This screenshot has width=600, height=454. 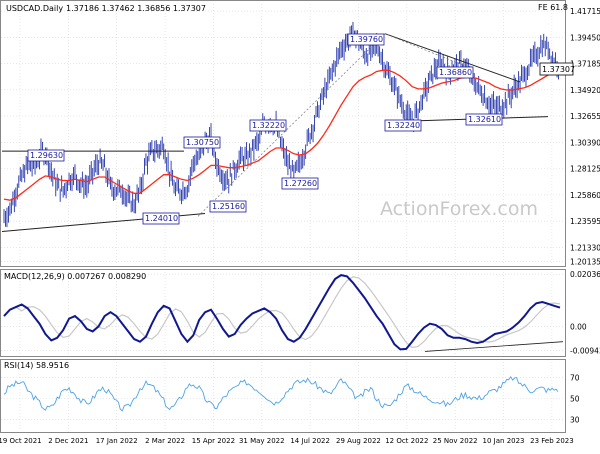 What do you see at coordinates (75, 276) in the screenshot?
I see `macd-panel-title: MACD(12,26,9) 0.007267 0.008290` at bounding box center [75, 276].